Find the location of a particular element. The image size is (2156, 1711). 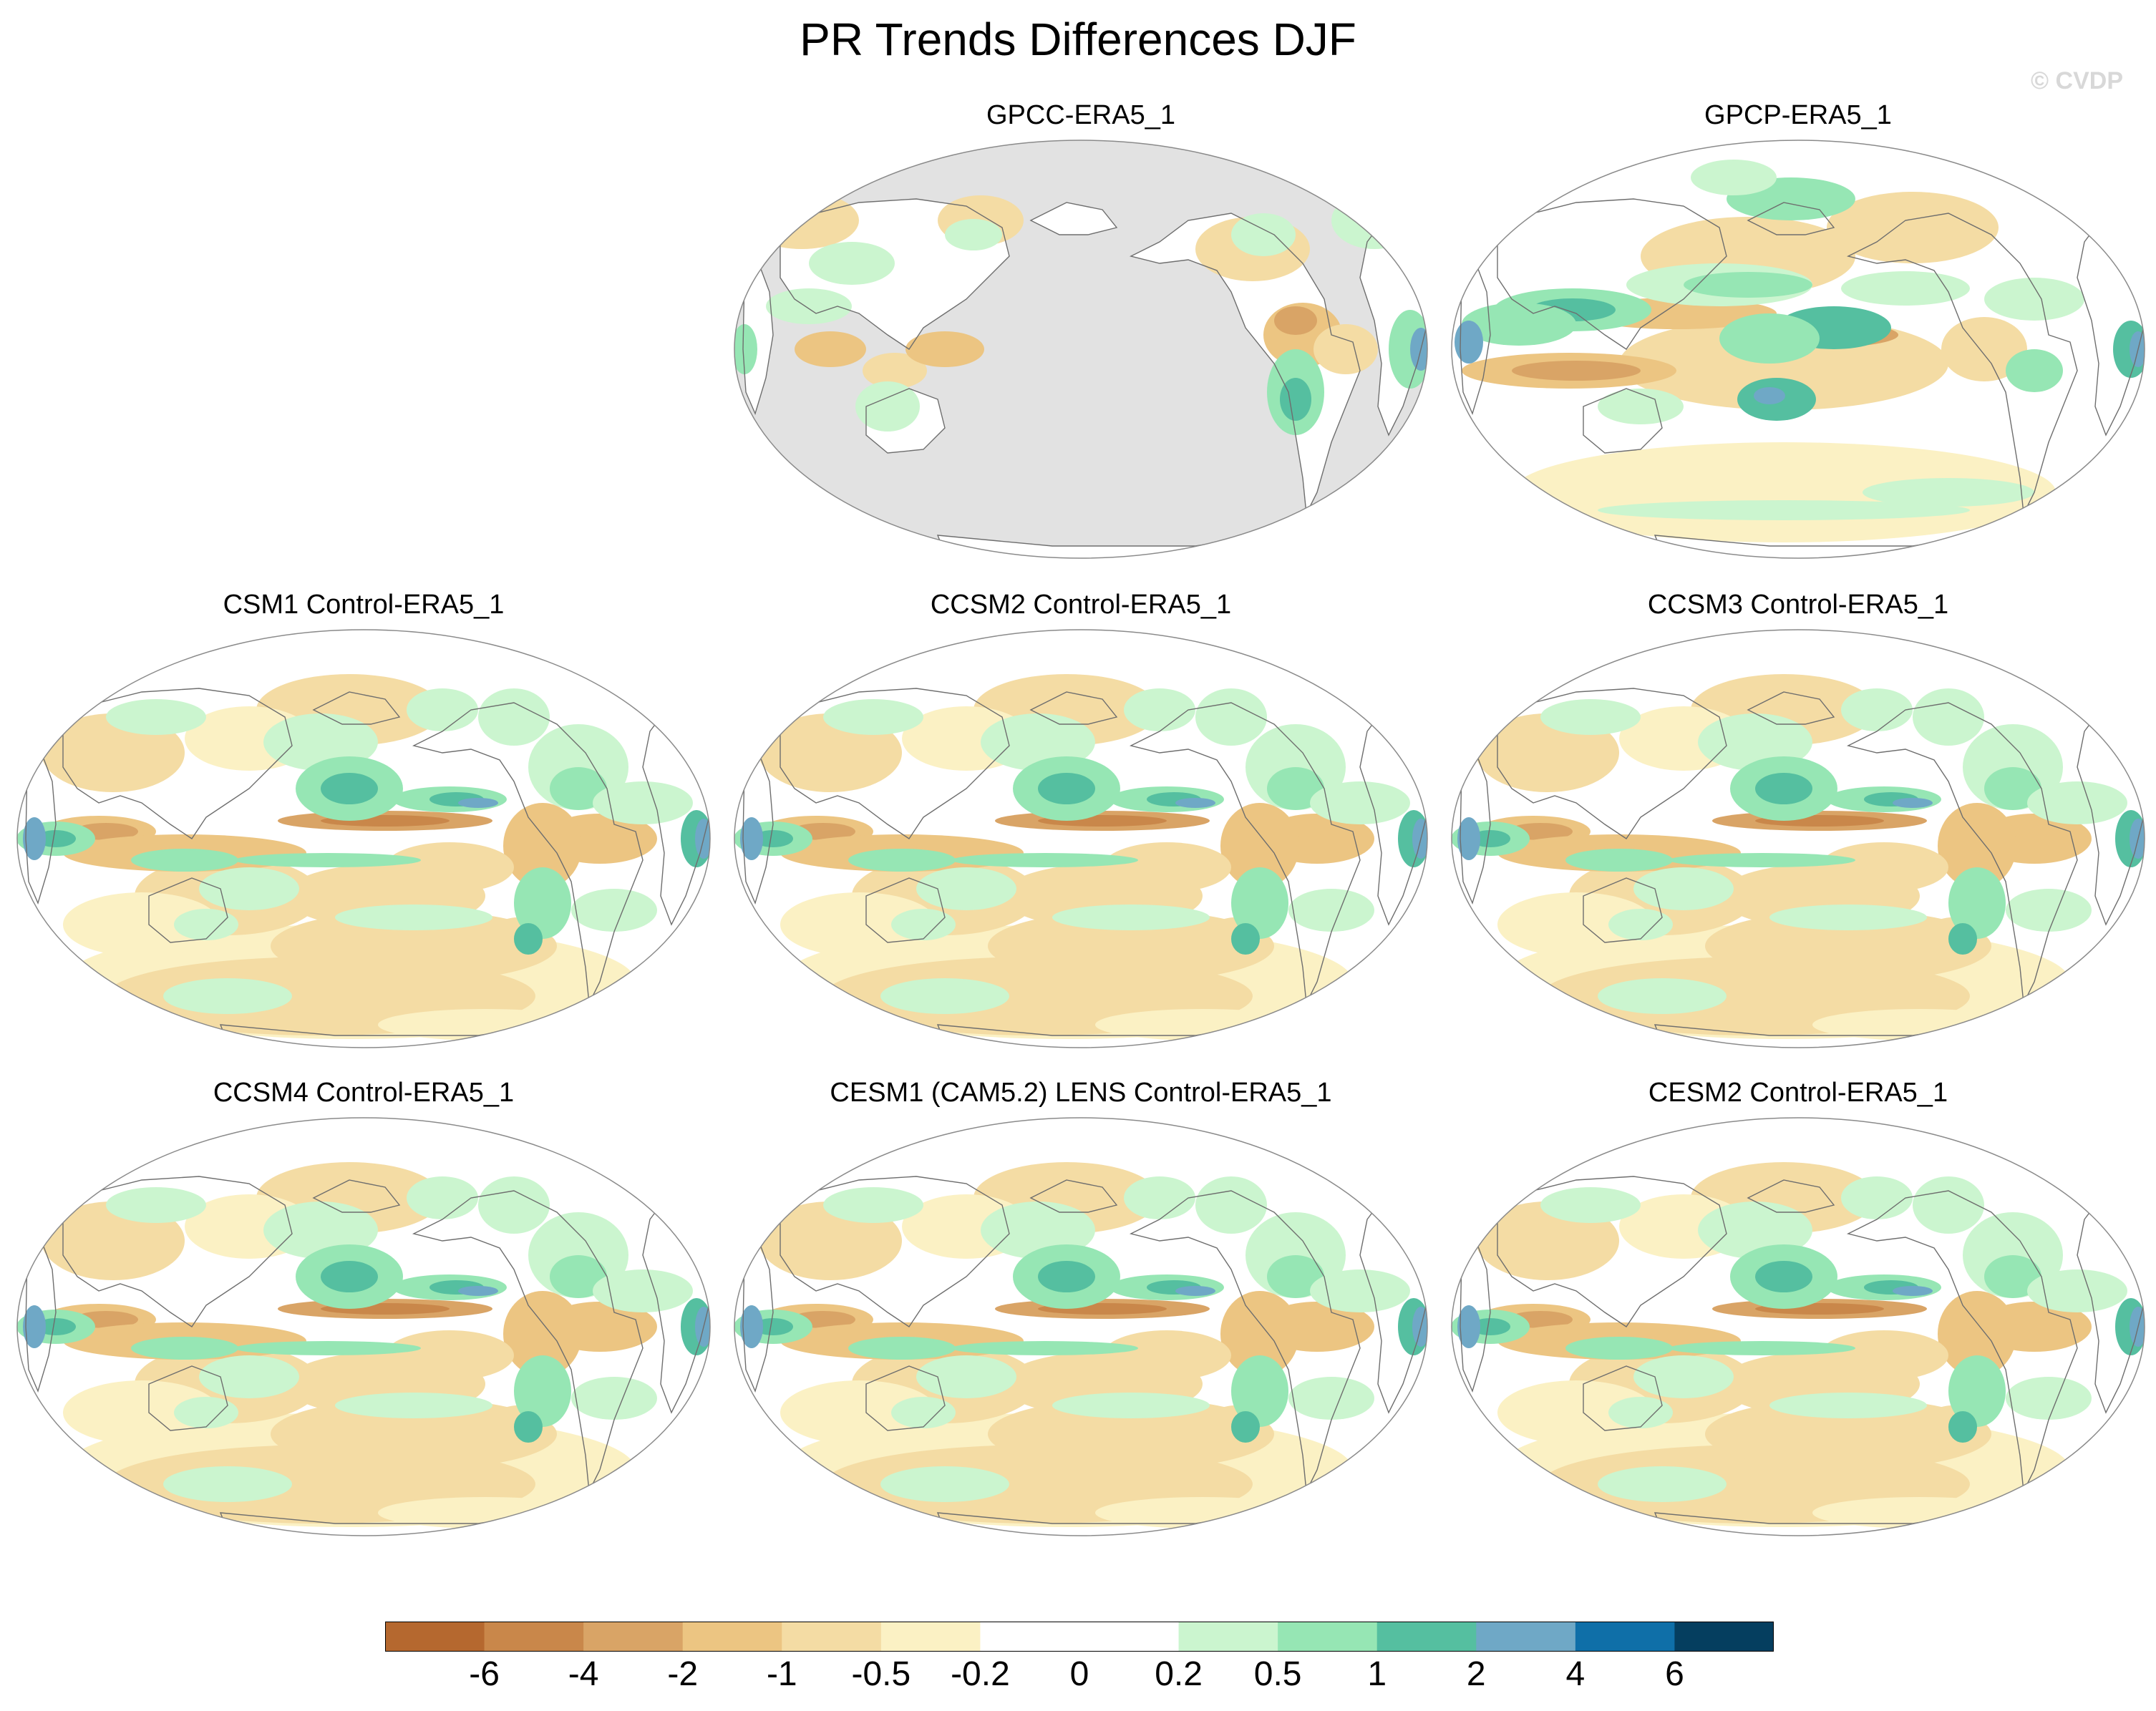

colorbar-frame is located at coordinates (1080, 1637).